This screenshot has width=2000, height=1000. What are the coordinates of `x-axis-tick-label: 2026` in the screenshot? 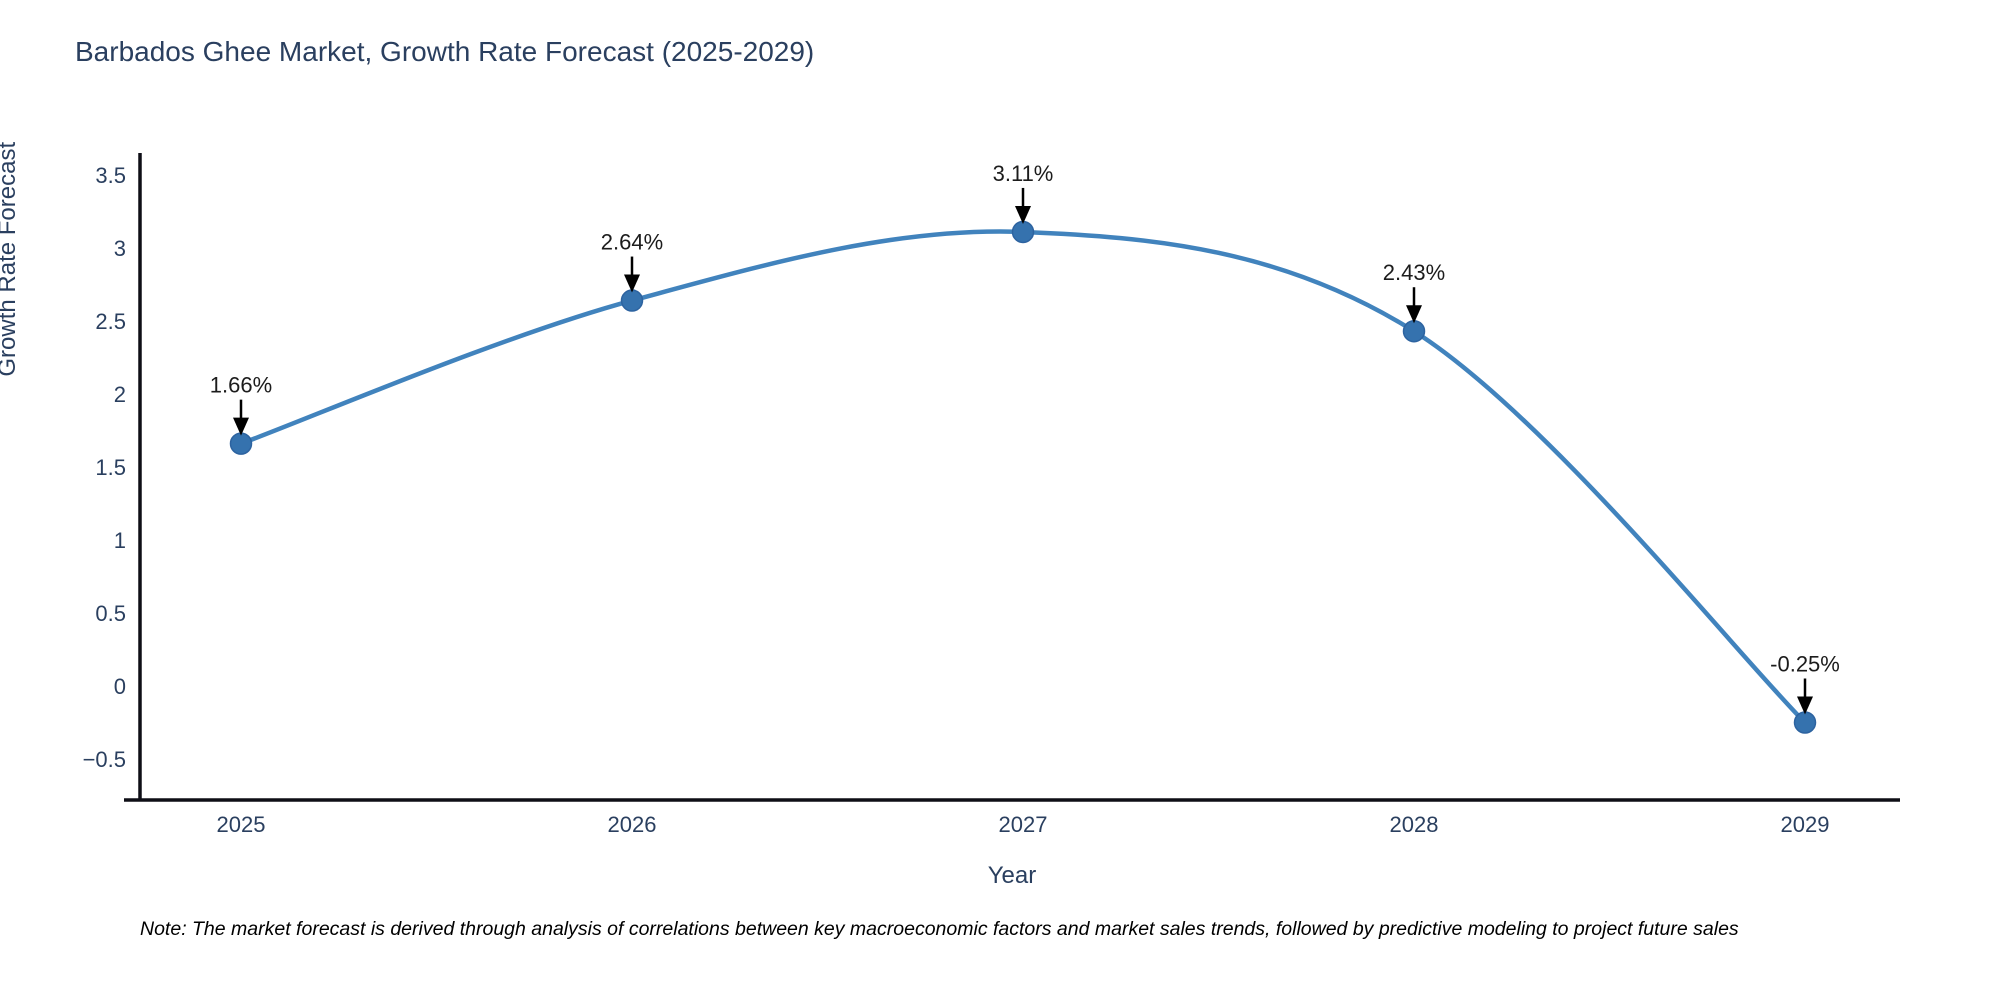 It's located at (632, 824).